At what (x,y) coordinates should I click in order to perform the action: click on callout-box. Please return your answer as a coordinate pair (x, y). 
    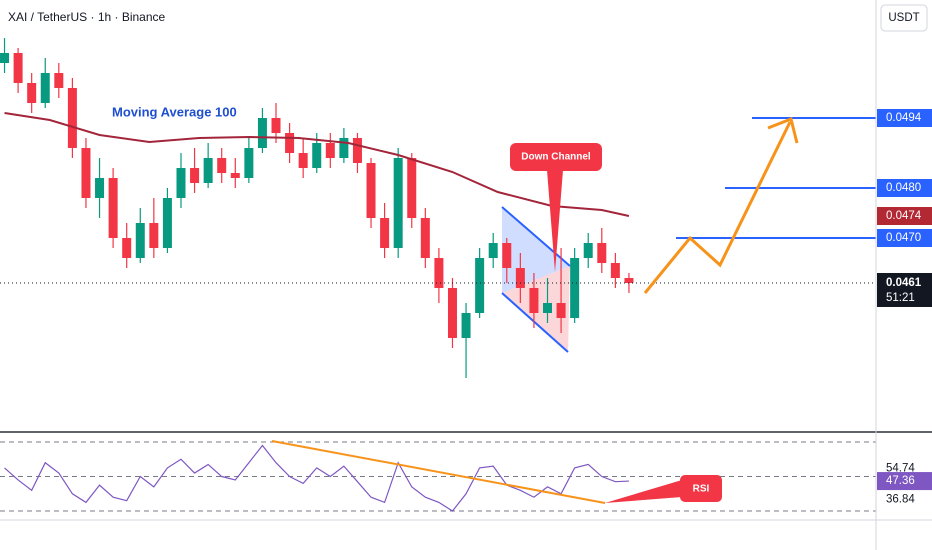
    Looking at the image, I should click on (556, 157).